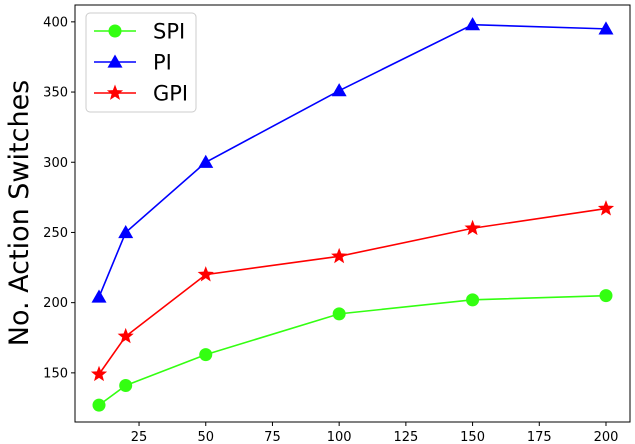  What do you see at coordinates (606, 437) in the screenshot?
I see `x-tick-label: 200` at bounding box center [606, 437].